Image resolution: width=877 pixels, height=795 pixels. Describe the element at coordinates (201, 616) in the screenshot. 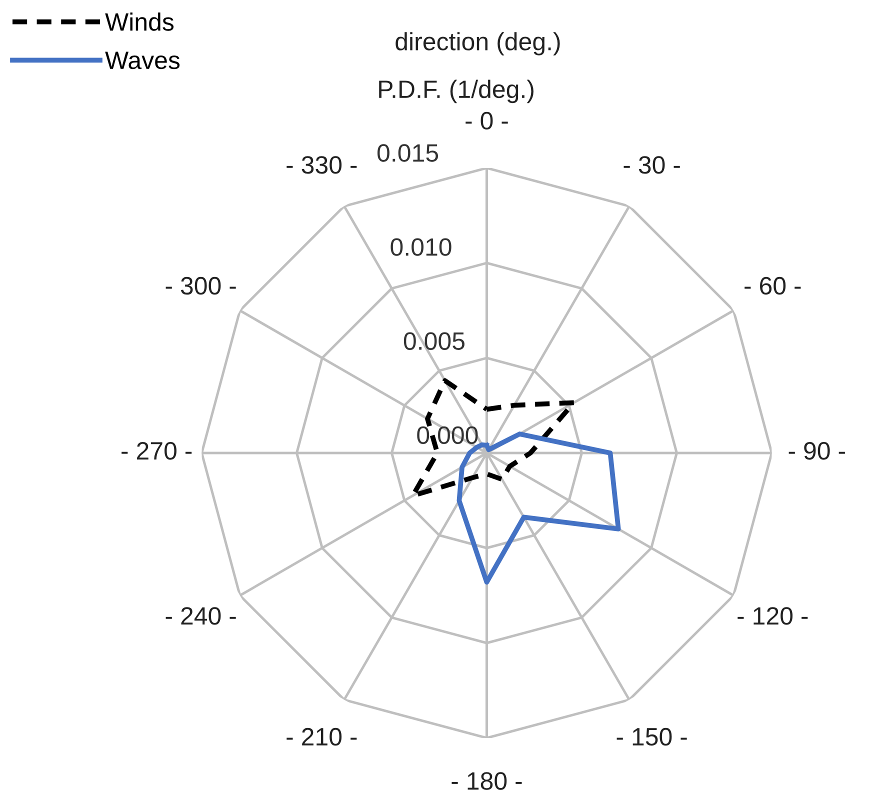

I see `spoke-label: - 240 -` at that location.